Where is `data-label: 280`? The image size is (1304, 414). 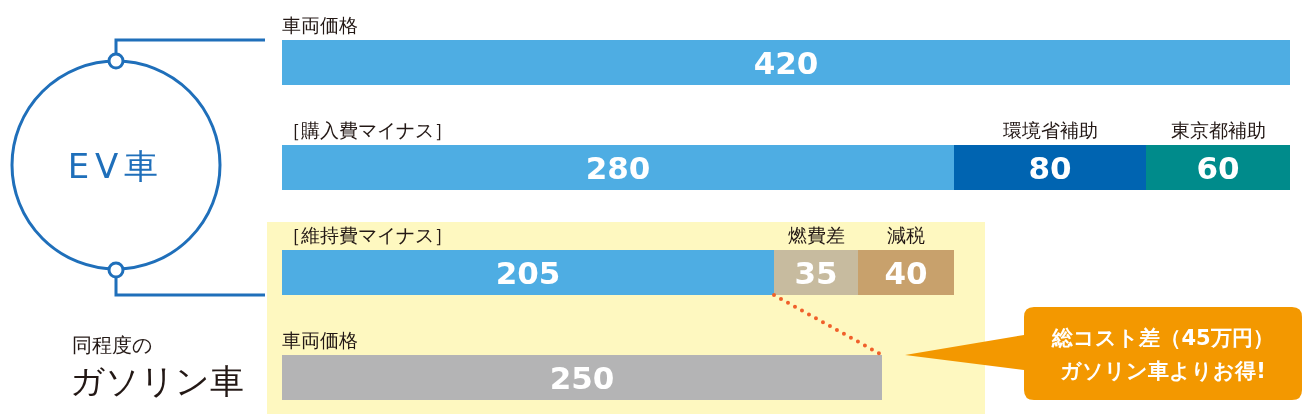
data-label: 280 is located at coordinates (618, 167).